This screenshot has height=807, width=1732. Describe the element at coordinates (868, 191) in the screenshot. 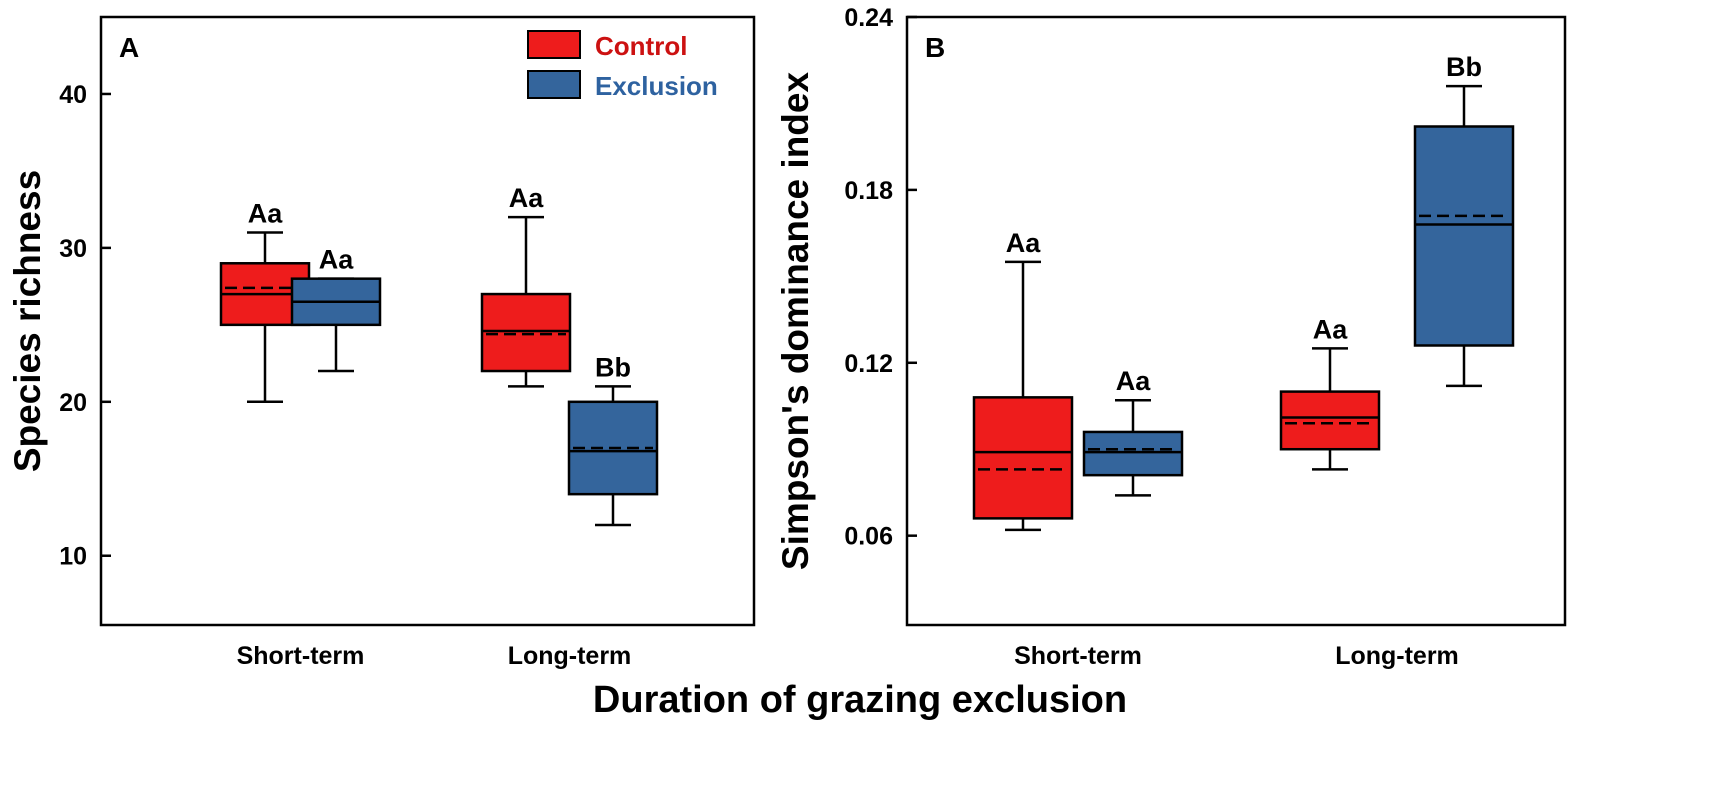

I see `y-tick-label: 0.18` at that location.